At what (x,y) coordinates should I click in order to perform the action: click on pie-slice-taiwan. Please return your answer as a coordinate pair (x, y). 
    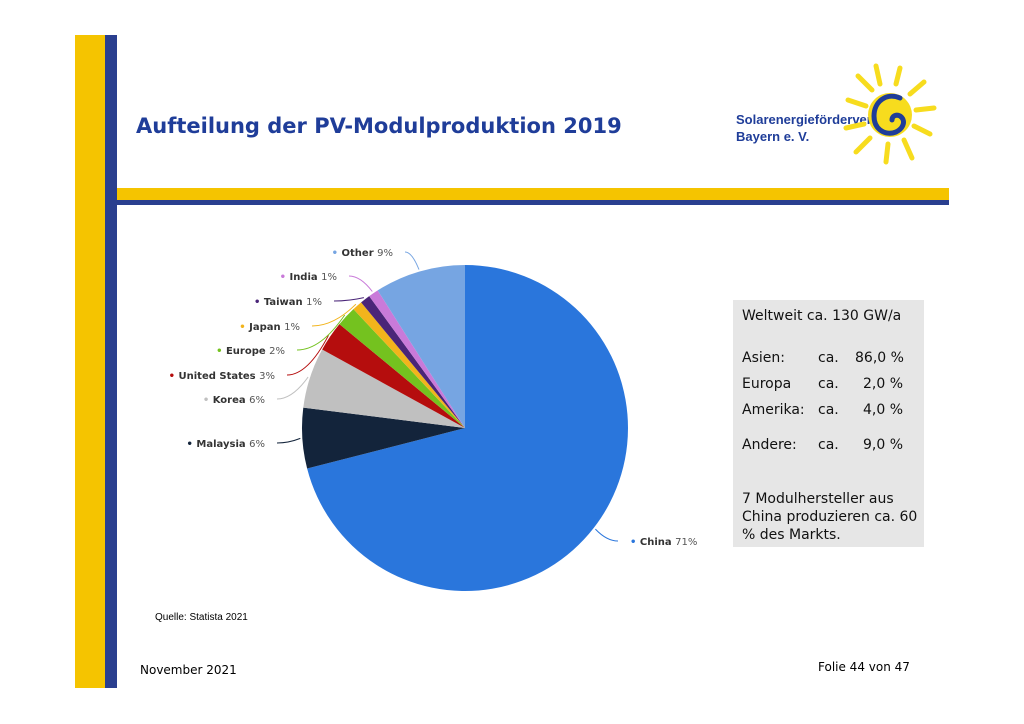
    Looking at the image, I should click on (413, 362).